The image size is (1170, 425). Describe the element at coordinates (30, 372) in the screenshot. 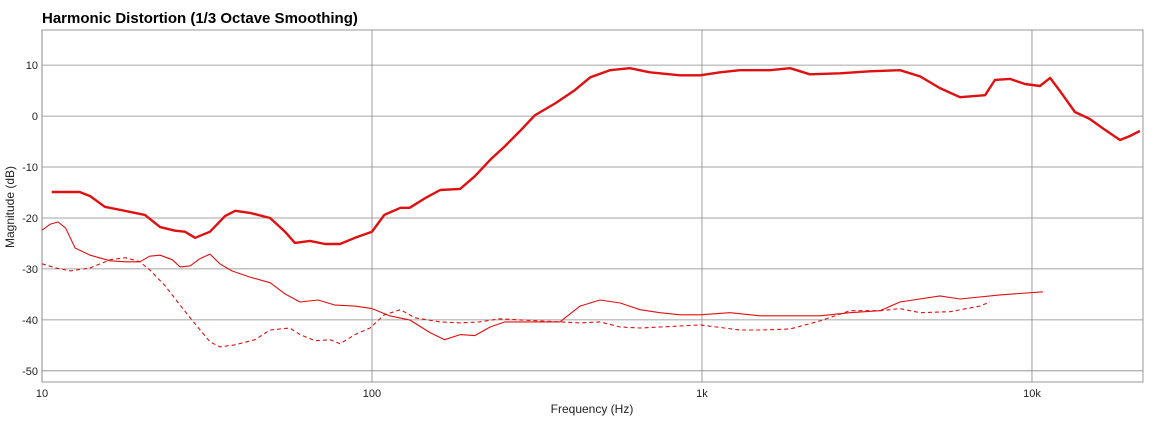

I see `y-tick-label: -50` at that location.